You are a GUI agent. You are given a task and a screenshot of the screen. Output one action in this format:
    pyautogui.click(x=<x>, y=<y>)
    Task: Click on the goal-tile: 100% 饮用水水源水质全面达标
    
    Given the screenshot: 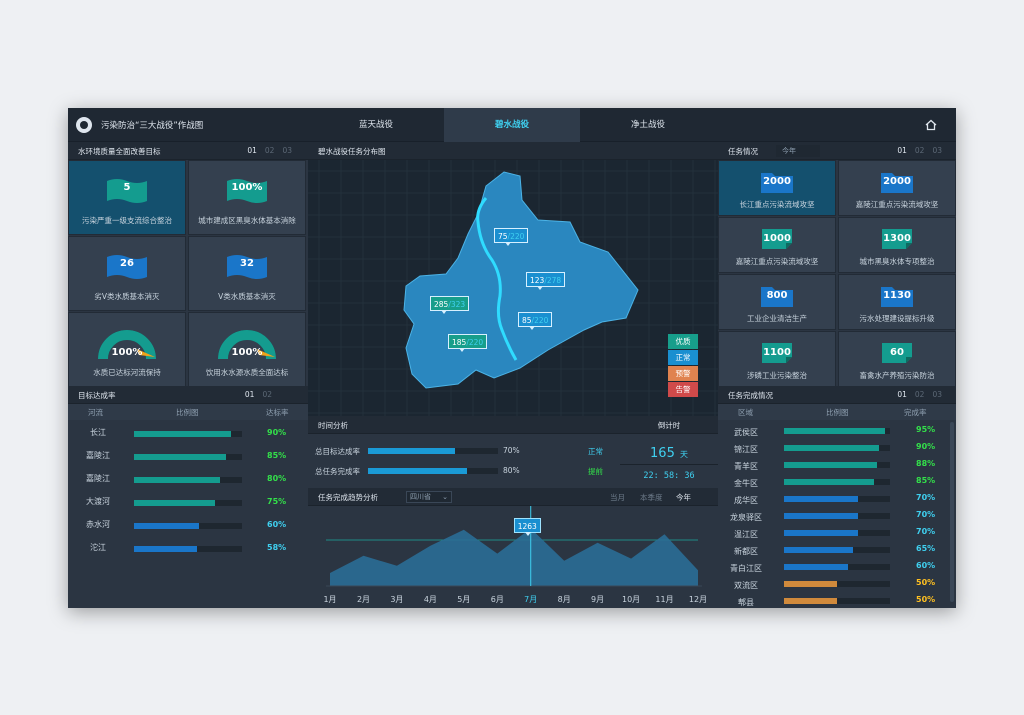 What is the action you would take?
    pyautogui.click(x=247, y=349)
    